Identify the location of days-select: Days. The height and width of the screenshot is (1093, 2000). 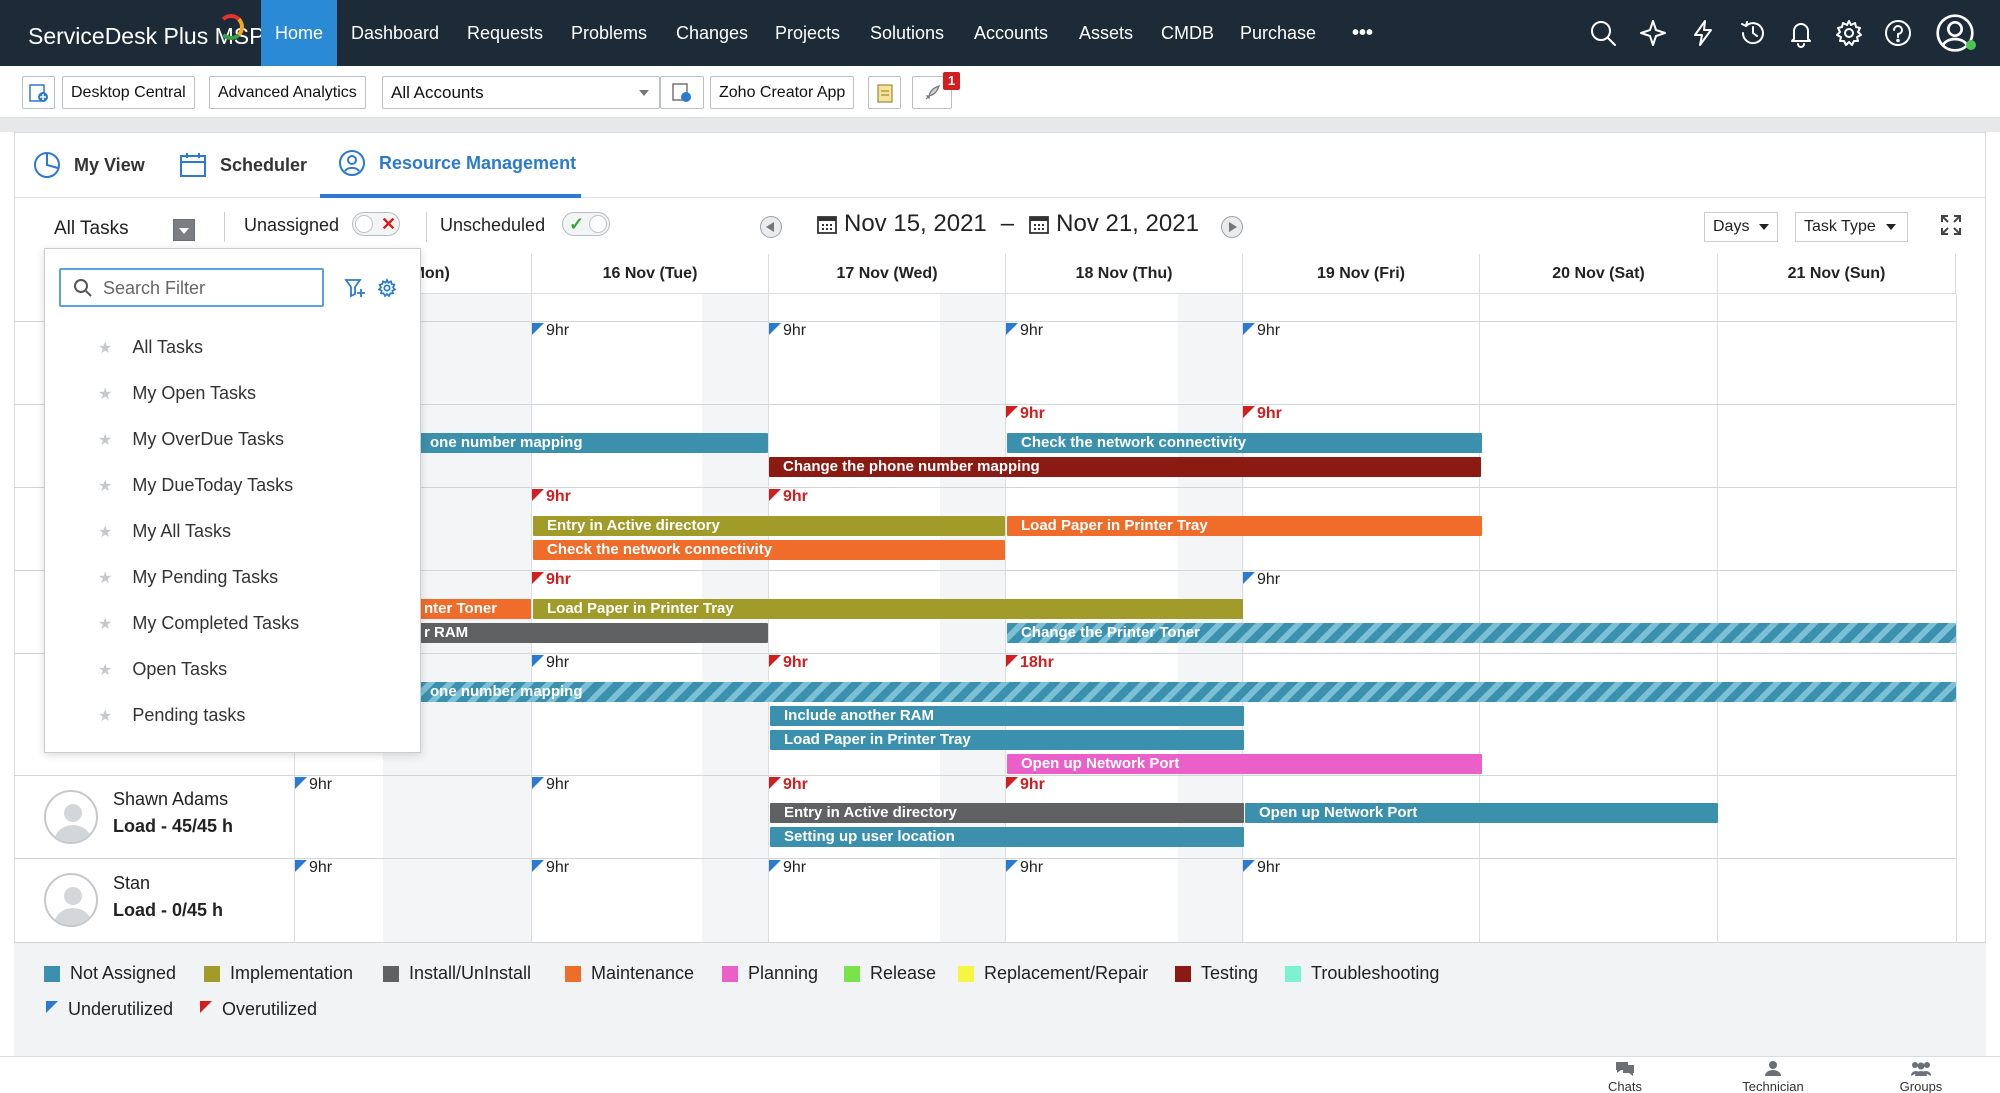
(1741, 227).